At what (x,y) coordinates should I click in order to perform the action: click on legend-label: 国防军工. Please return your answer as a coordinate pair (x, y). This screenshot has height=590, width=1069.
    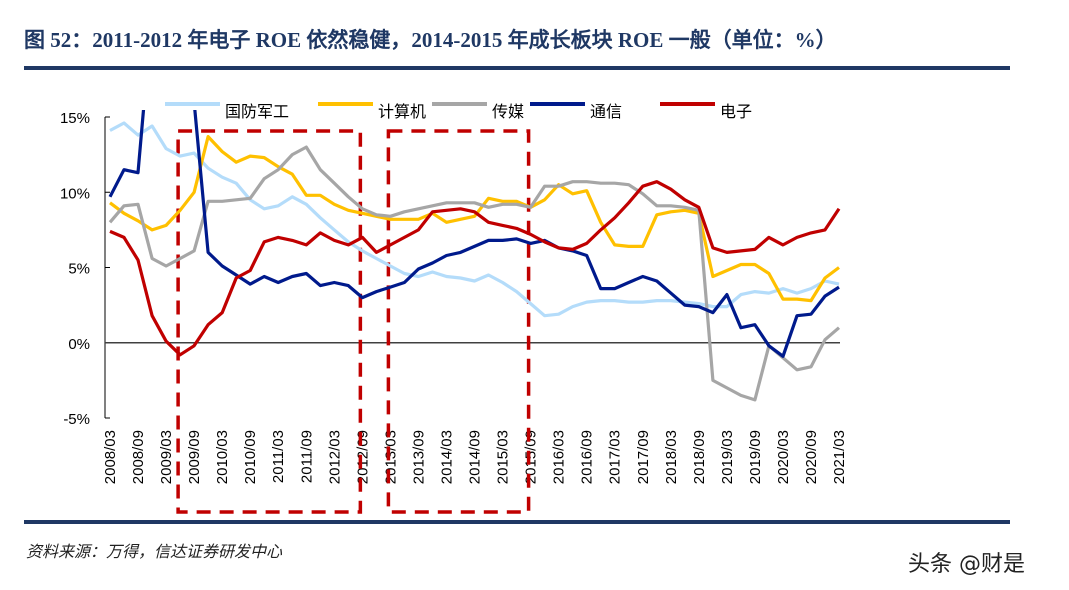
    Looking at the image, I should click on (257, 111).